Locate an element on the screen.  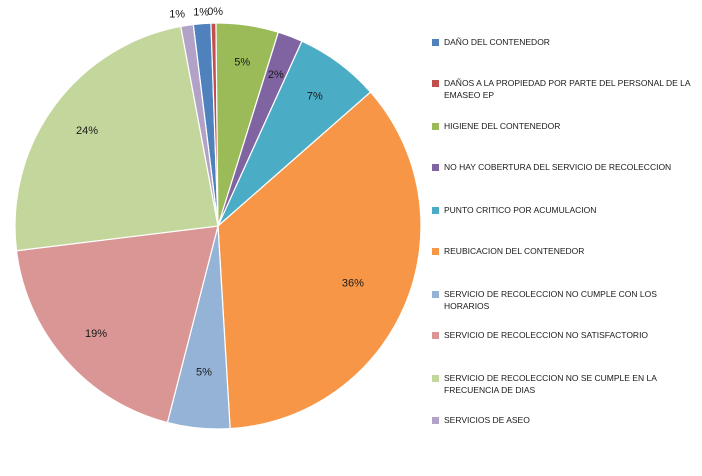
legend-label: DAÑO DEL CONTENEDOR is located at coordinates (497, 42).